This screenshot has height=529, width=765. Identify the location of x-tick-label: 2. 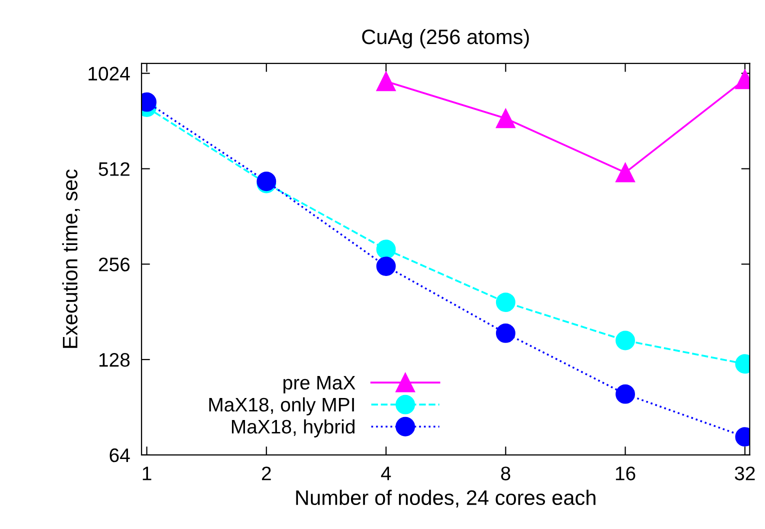
(266, 473).